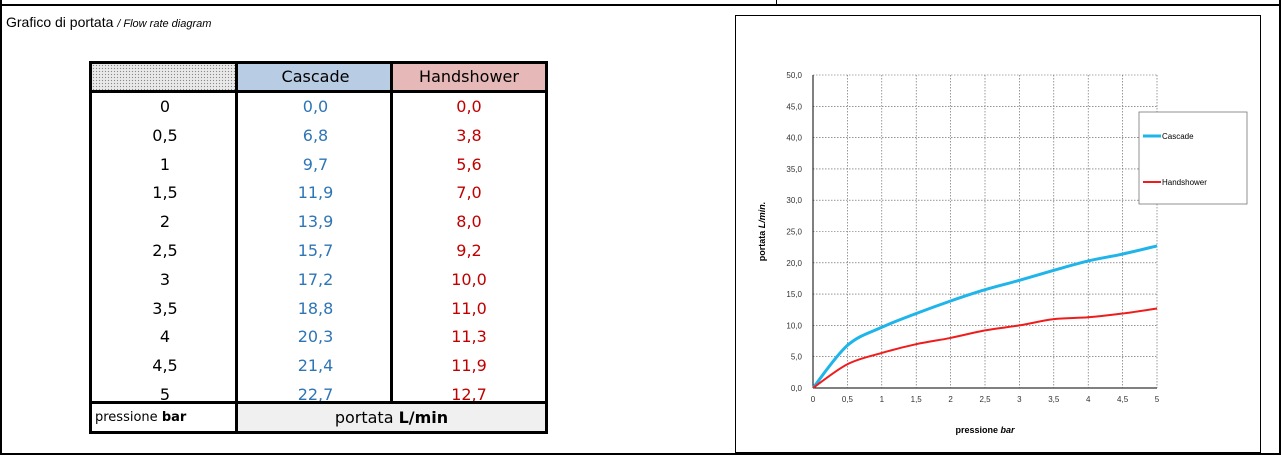  I want to click on cascade-cell: 15,7, so click(315, 250).